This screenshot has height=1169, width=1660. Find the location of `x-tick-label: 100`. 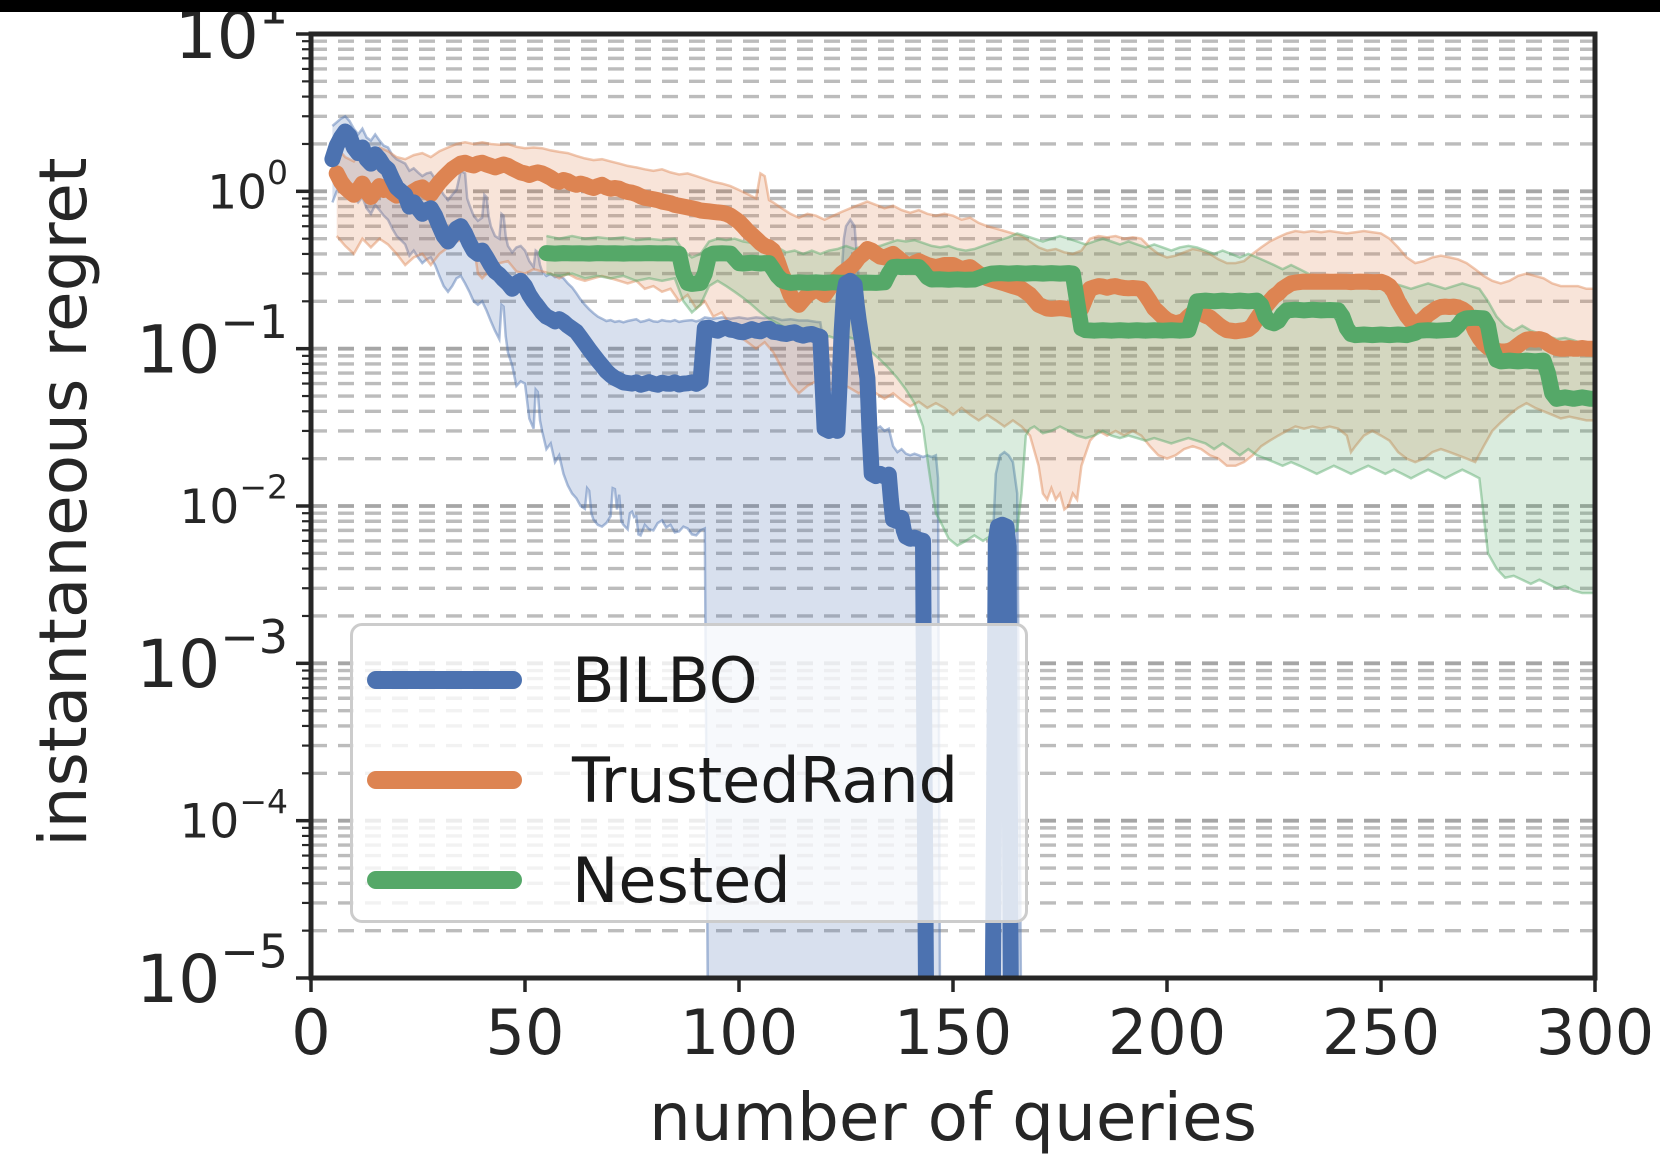

x-tick-label: 100 is located at coordinates (739, 1032).